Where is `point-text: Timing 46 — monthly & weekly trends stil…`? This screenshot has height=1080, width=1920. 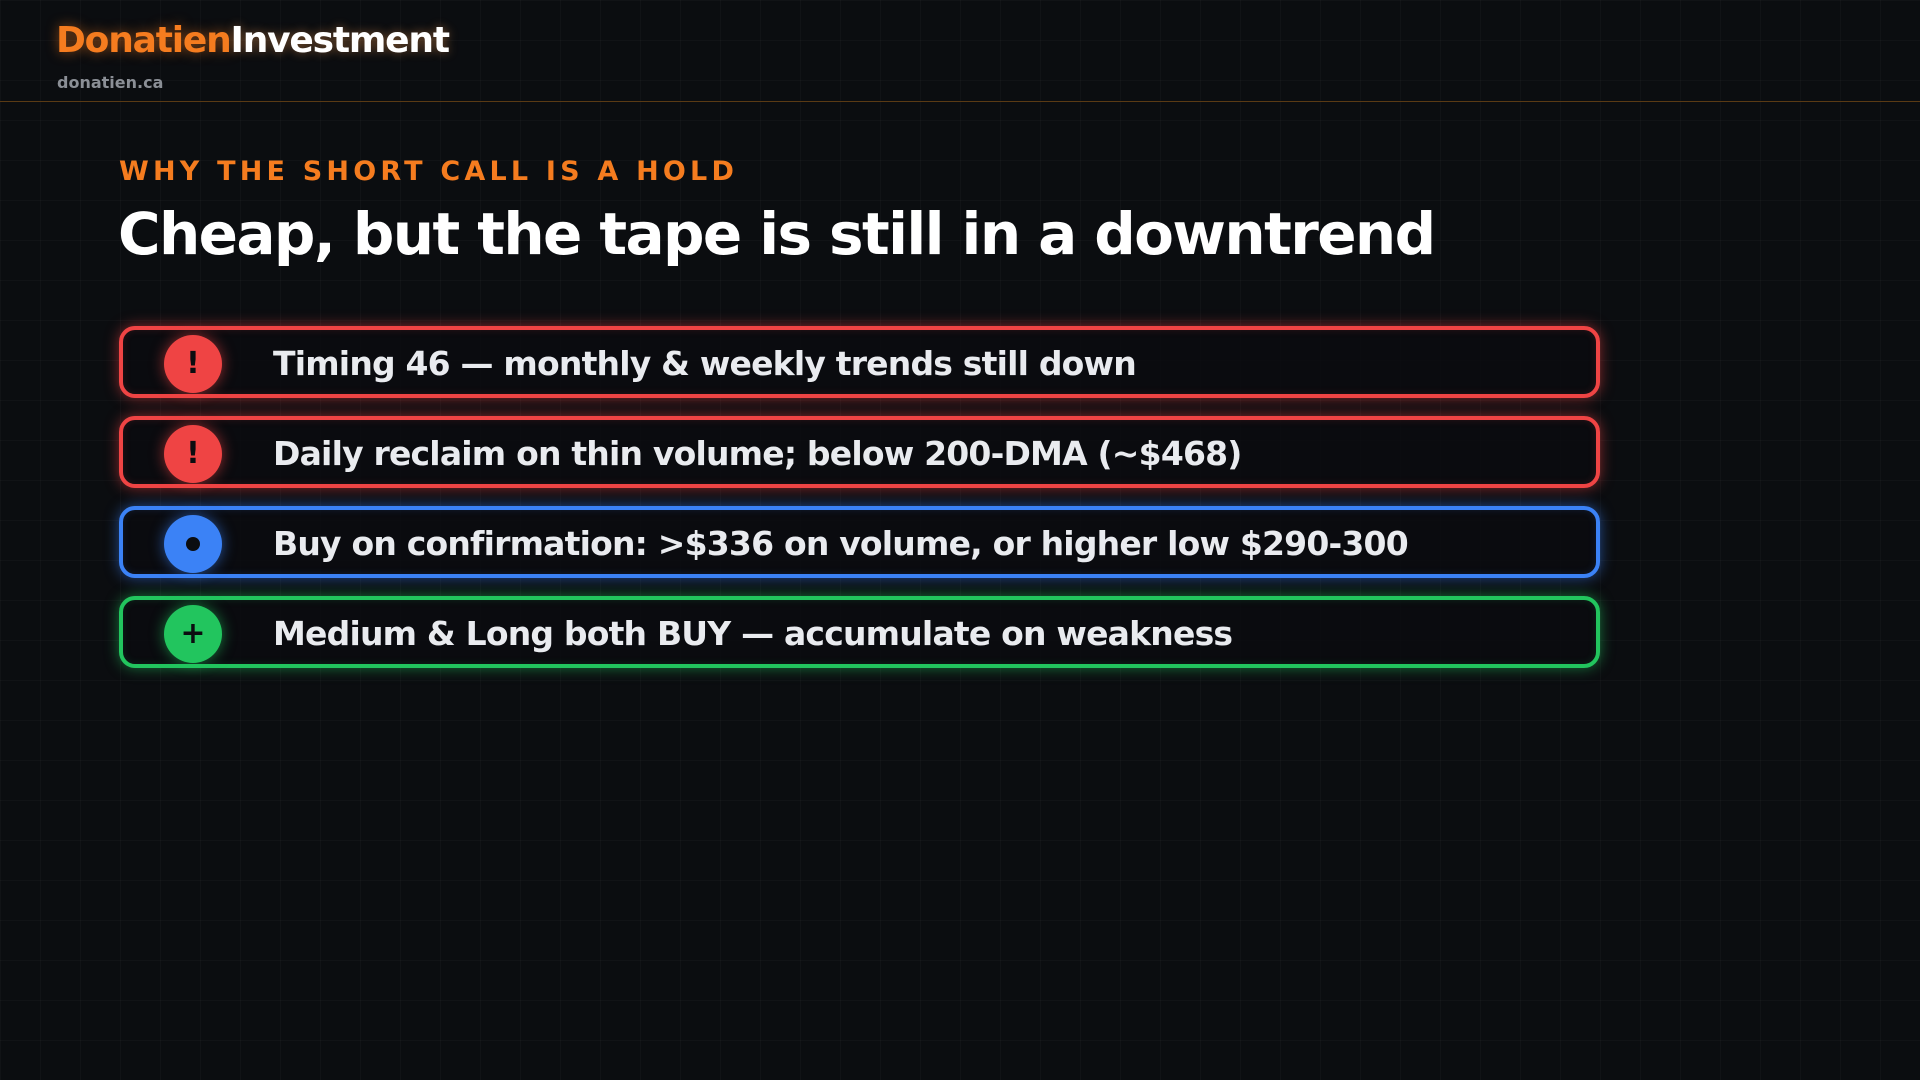 point-text: Timing 46 — monthly & weekly trends stil… is located at coordinates (705, 363).